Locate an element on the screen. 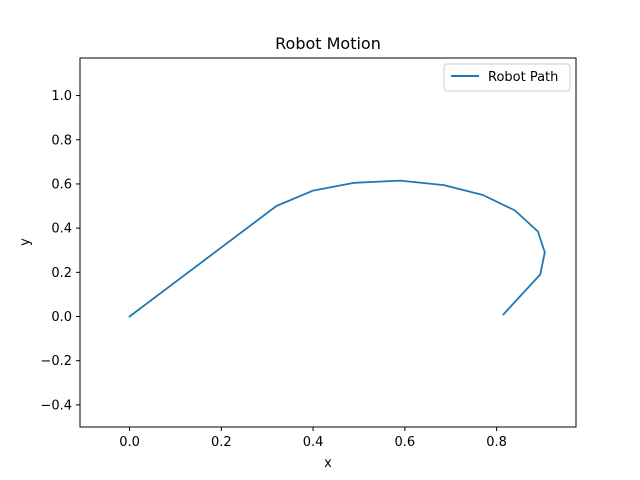 The height and width of the screenshot is (480, 640). x-tick-label: 0.8 is located at coordinates (496, 442).